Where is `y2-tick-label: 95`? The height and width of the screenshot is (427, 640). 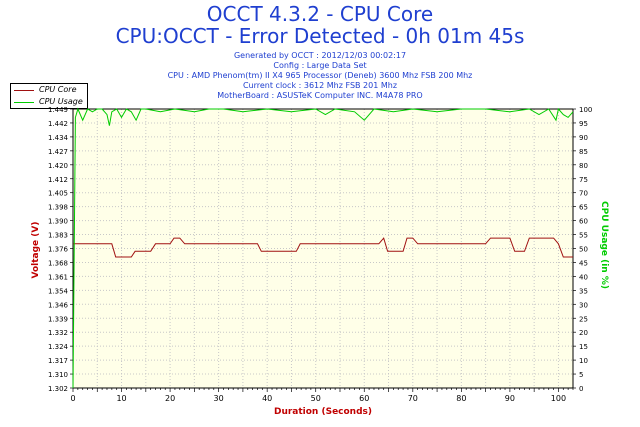
y2-tick-label: 95 is located at coordinates (583, 124).